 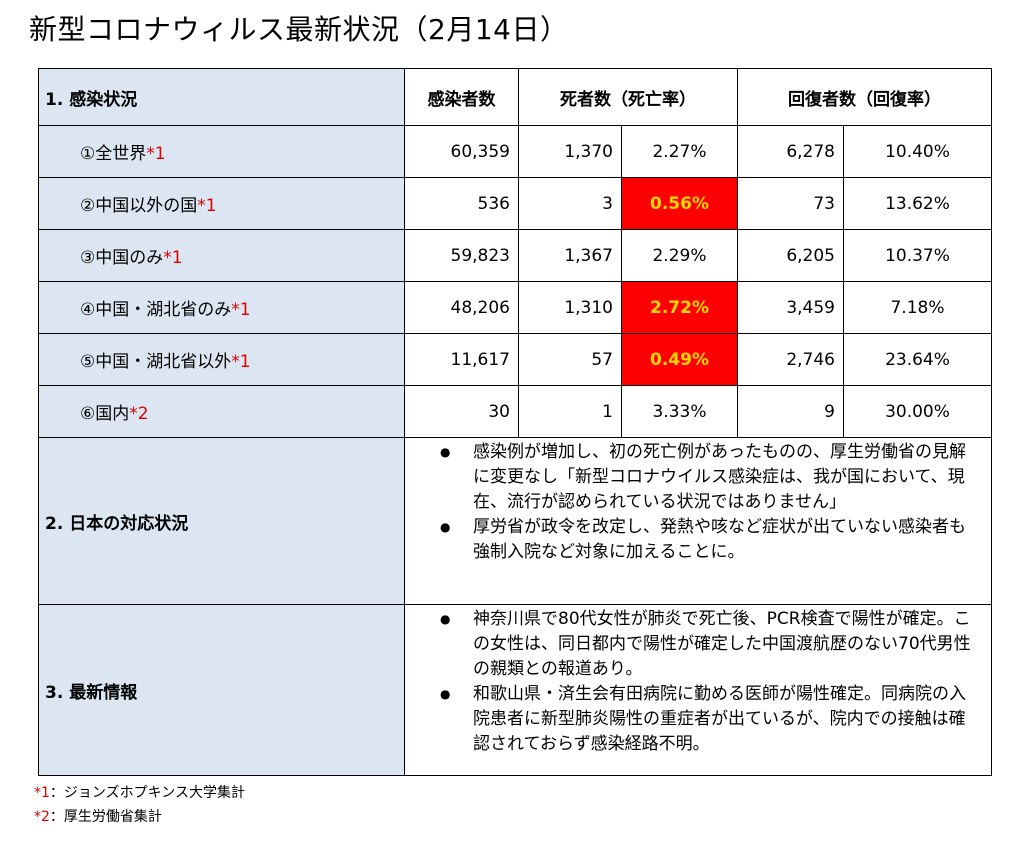 I want to click on section3-label: 3. 最新情報, so click(x=221, y=690).